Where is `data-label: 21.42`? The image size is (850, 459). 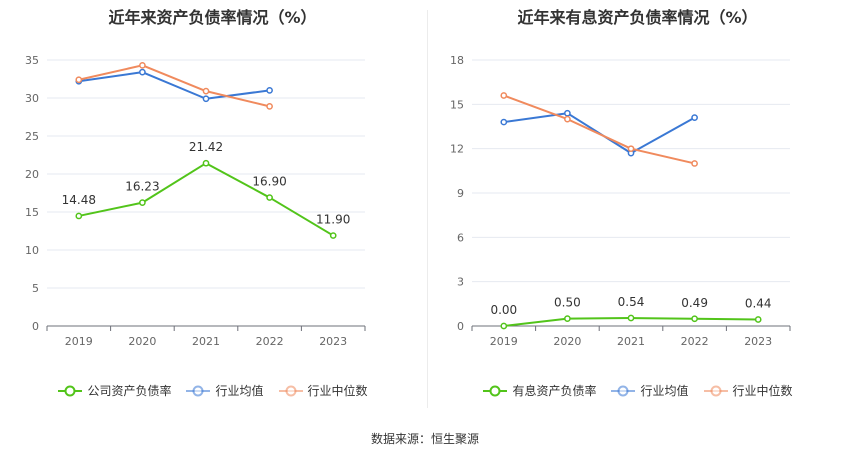
data-label: 21.42 is located at coordinates (206, 147).